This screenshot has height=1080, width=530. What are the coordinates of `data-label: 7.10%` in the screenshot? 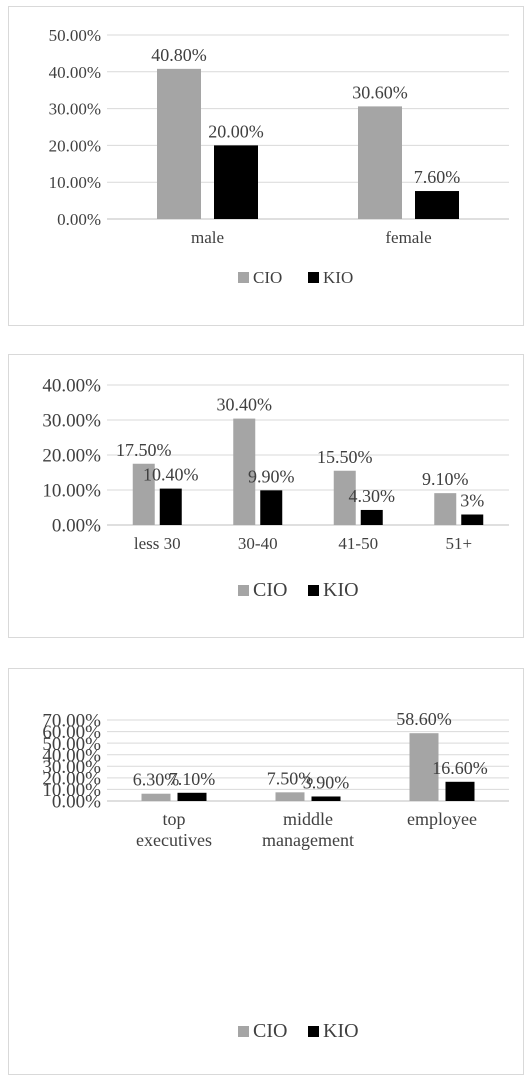 It's located at (192, 779).